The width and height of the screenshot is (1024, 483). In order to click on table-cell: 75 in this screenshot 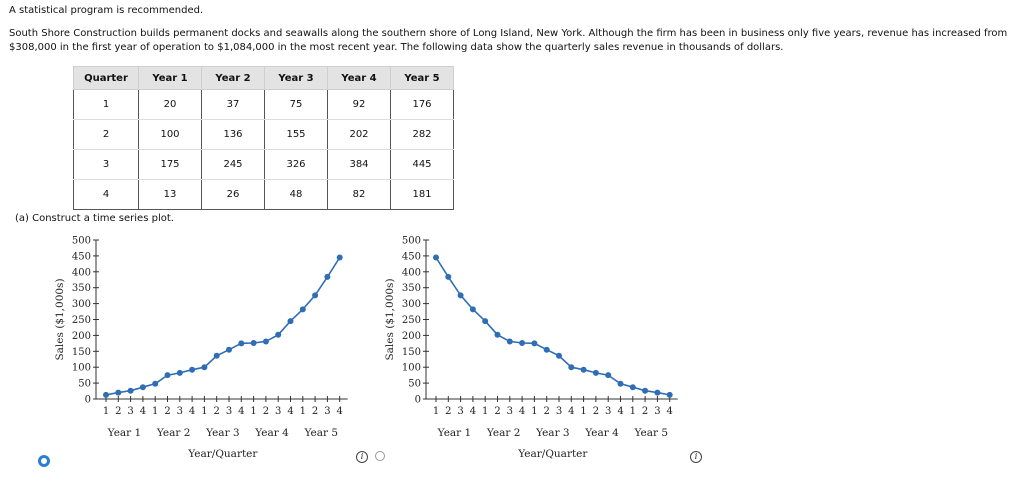, I will do `click(296, 104)`.